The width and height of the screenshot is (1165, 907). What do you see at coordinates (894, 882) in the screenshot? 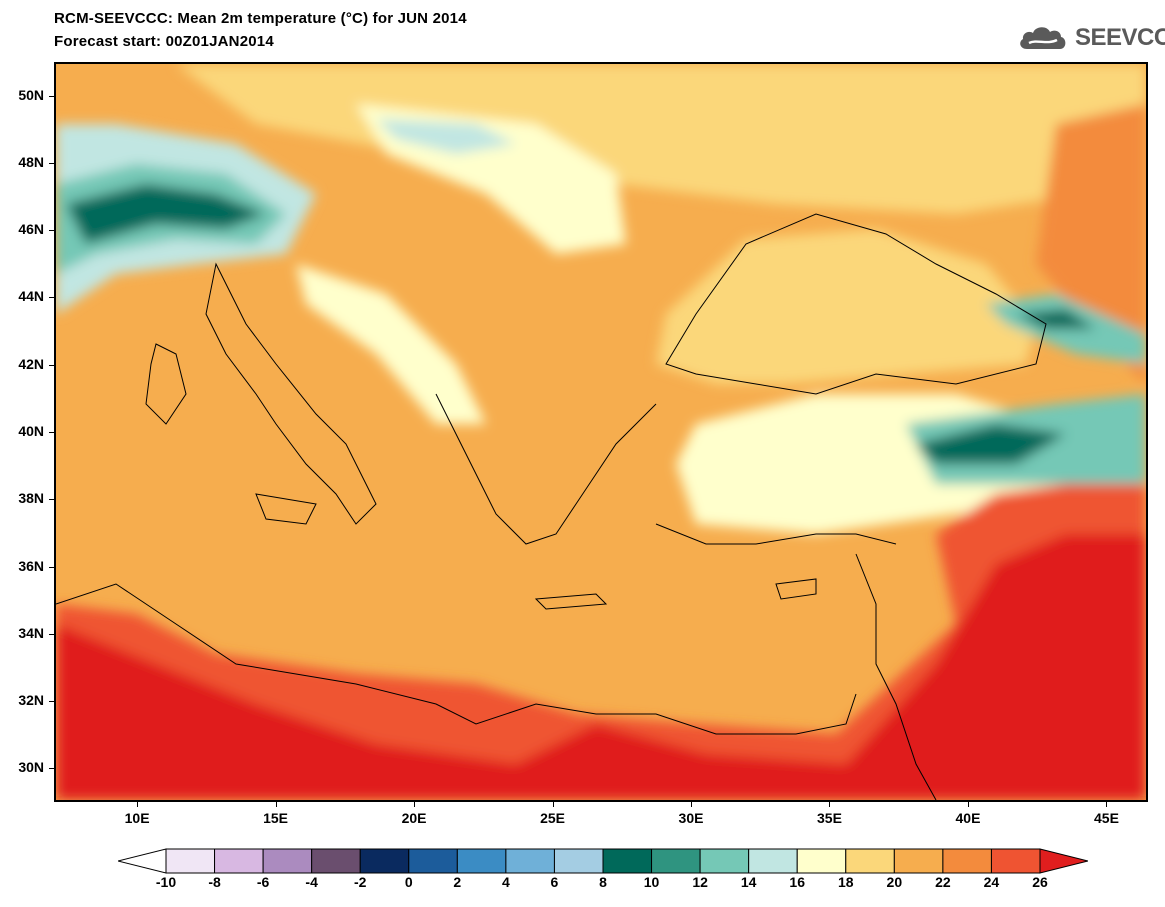
I see `colorbar-label: 20` at bounding box center [894, 882].